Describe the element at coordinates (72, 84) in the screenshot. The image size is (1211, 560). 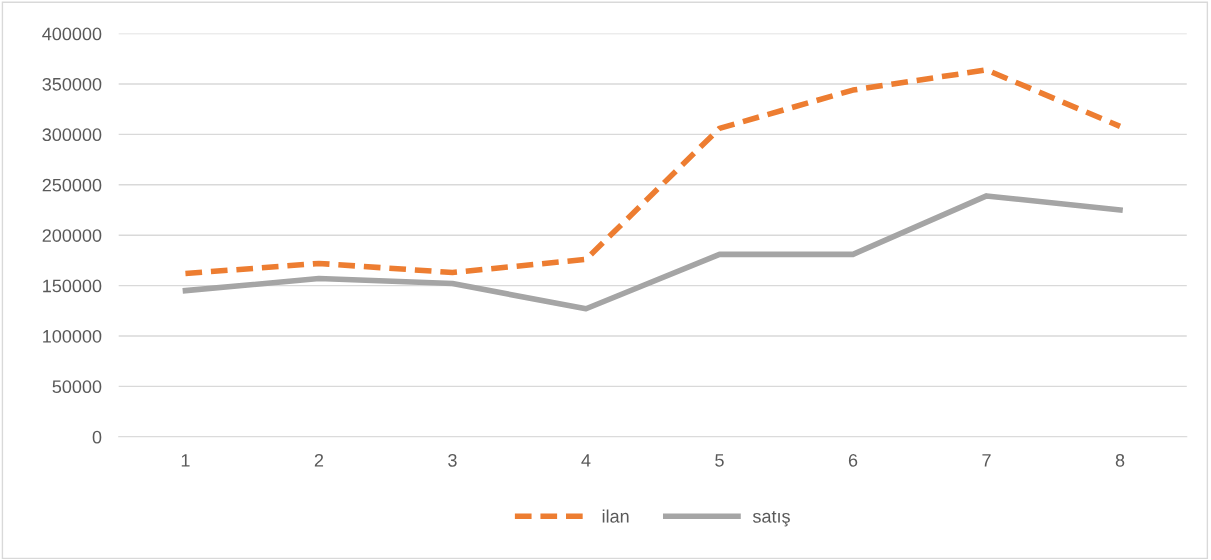
I see `y-tick-label: 350000` at that location.